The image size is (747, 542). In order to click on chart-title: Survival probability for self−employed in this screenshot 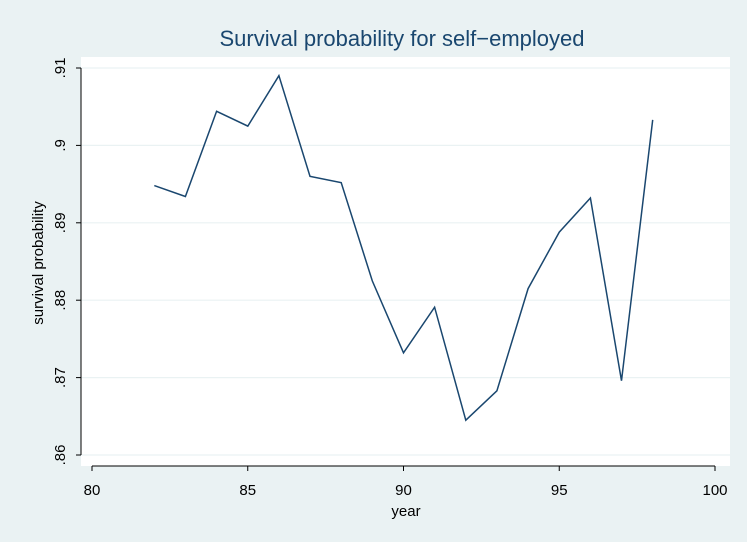, I will do `click(401, 38)`.